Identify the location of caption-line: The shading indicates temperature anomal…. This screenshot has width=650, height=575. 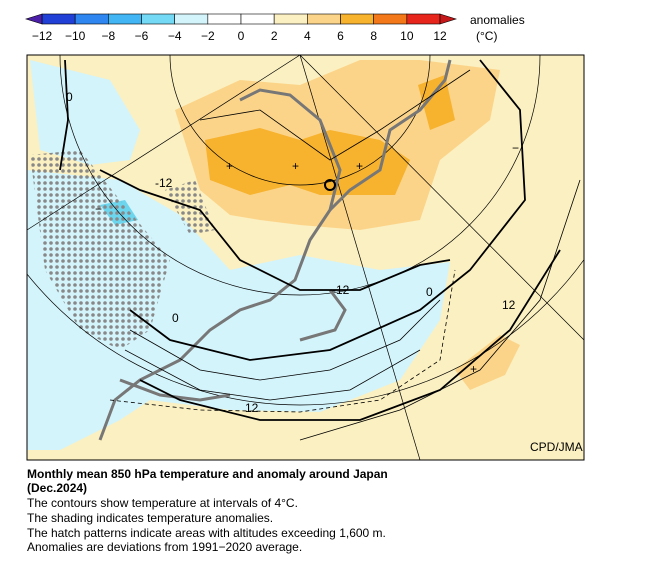
(150, 518).